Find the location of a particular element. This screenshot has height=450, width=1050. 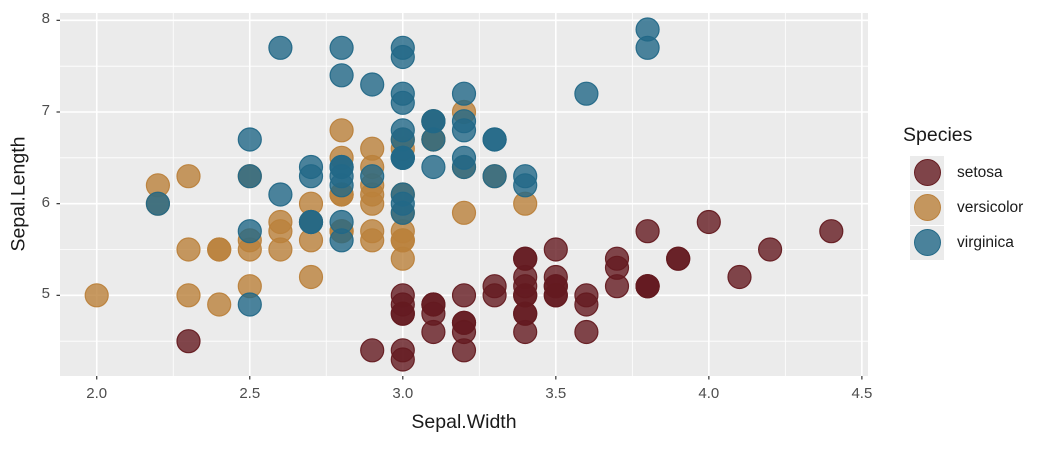

legend-item-label: versicolor is located at coordinates (990, 207).